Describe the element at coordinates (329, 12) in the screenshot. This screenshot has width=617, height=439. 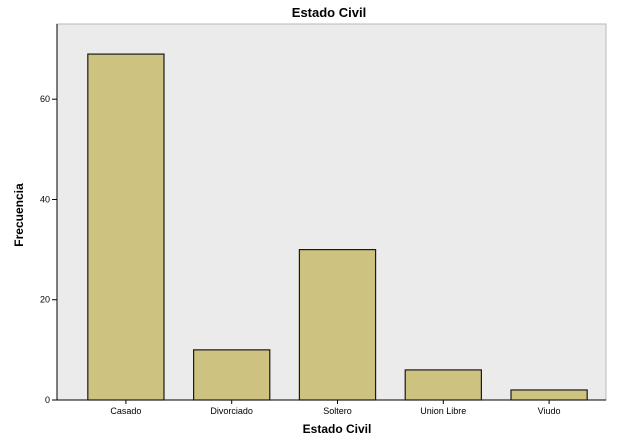
I see `chart-title: Estado Civil` at that location.